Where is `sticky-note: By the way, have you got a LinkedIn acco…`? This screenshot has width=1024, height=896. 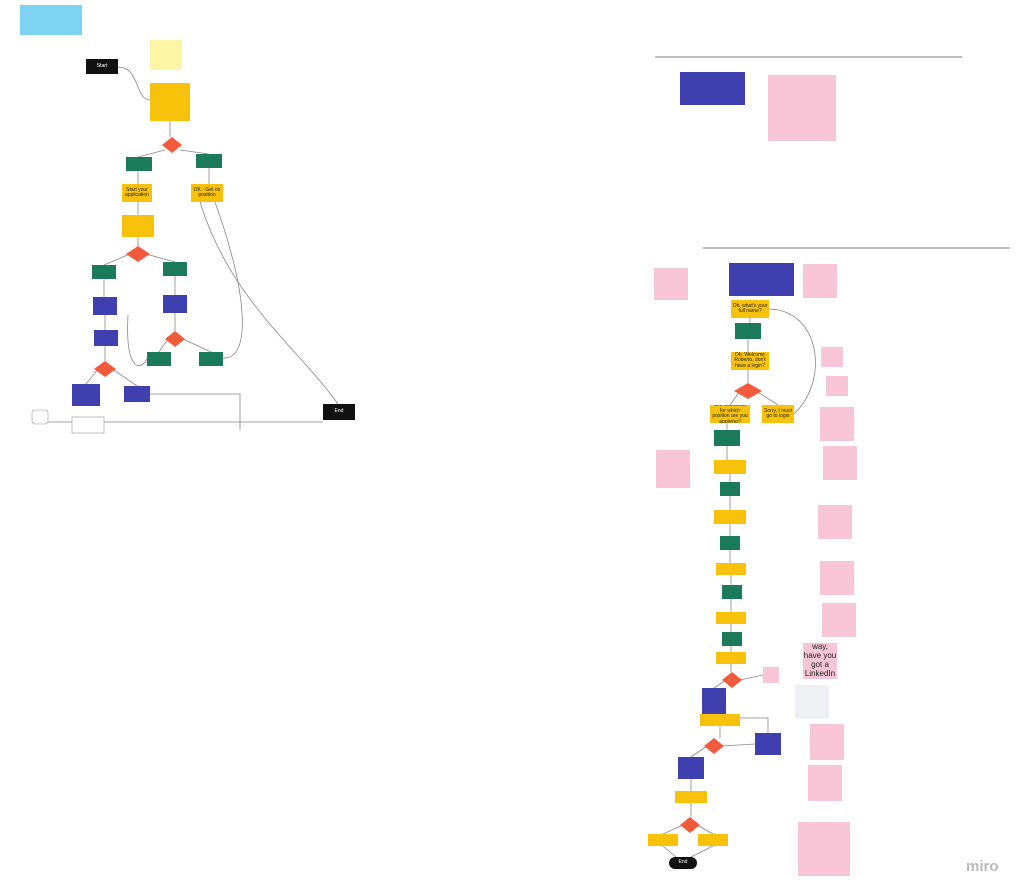 sticky-note: By the way, have you got a LinkedIn acco… is located at coordinates (820, 661).